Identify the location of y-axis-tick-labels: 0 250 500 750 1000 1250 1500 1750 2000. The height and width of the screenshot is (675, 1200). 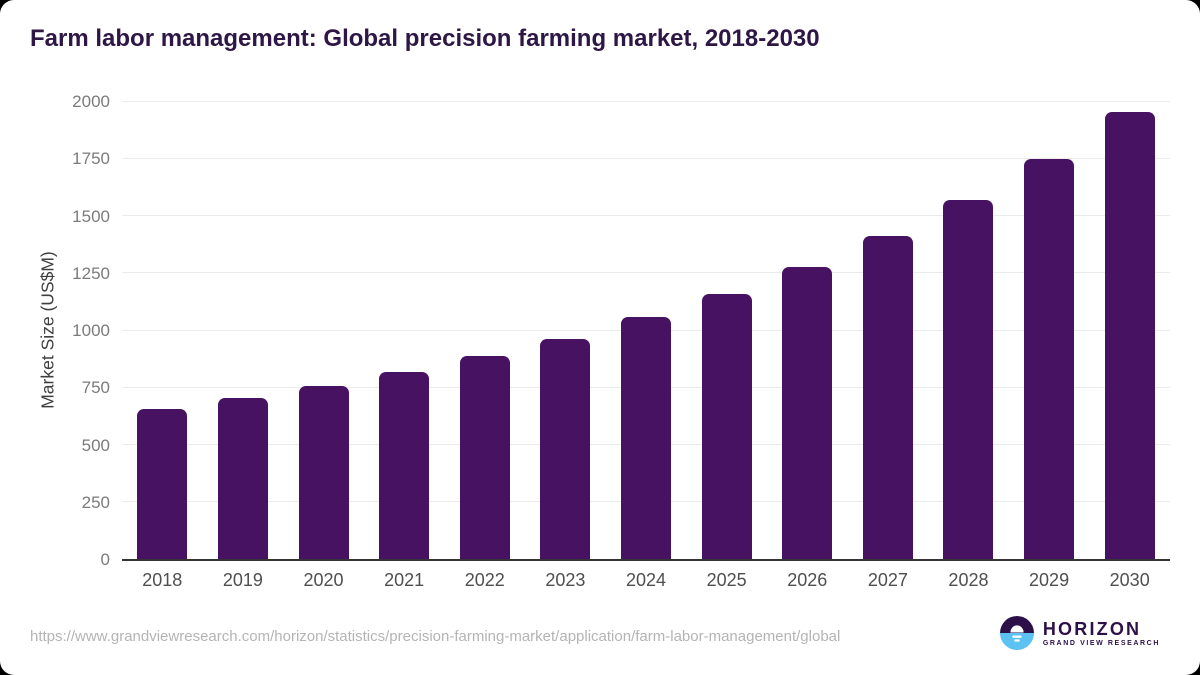
(65, 330).